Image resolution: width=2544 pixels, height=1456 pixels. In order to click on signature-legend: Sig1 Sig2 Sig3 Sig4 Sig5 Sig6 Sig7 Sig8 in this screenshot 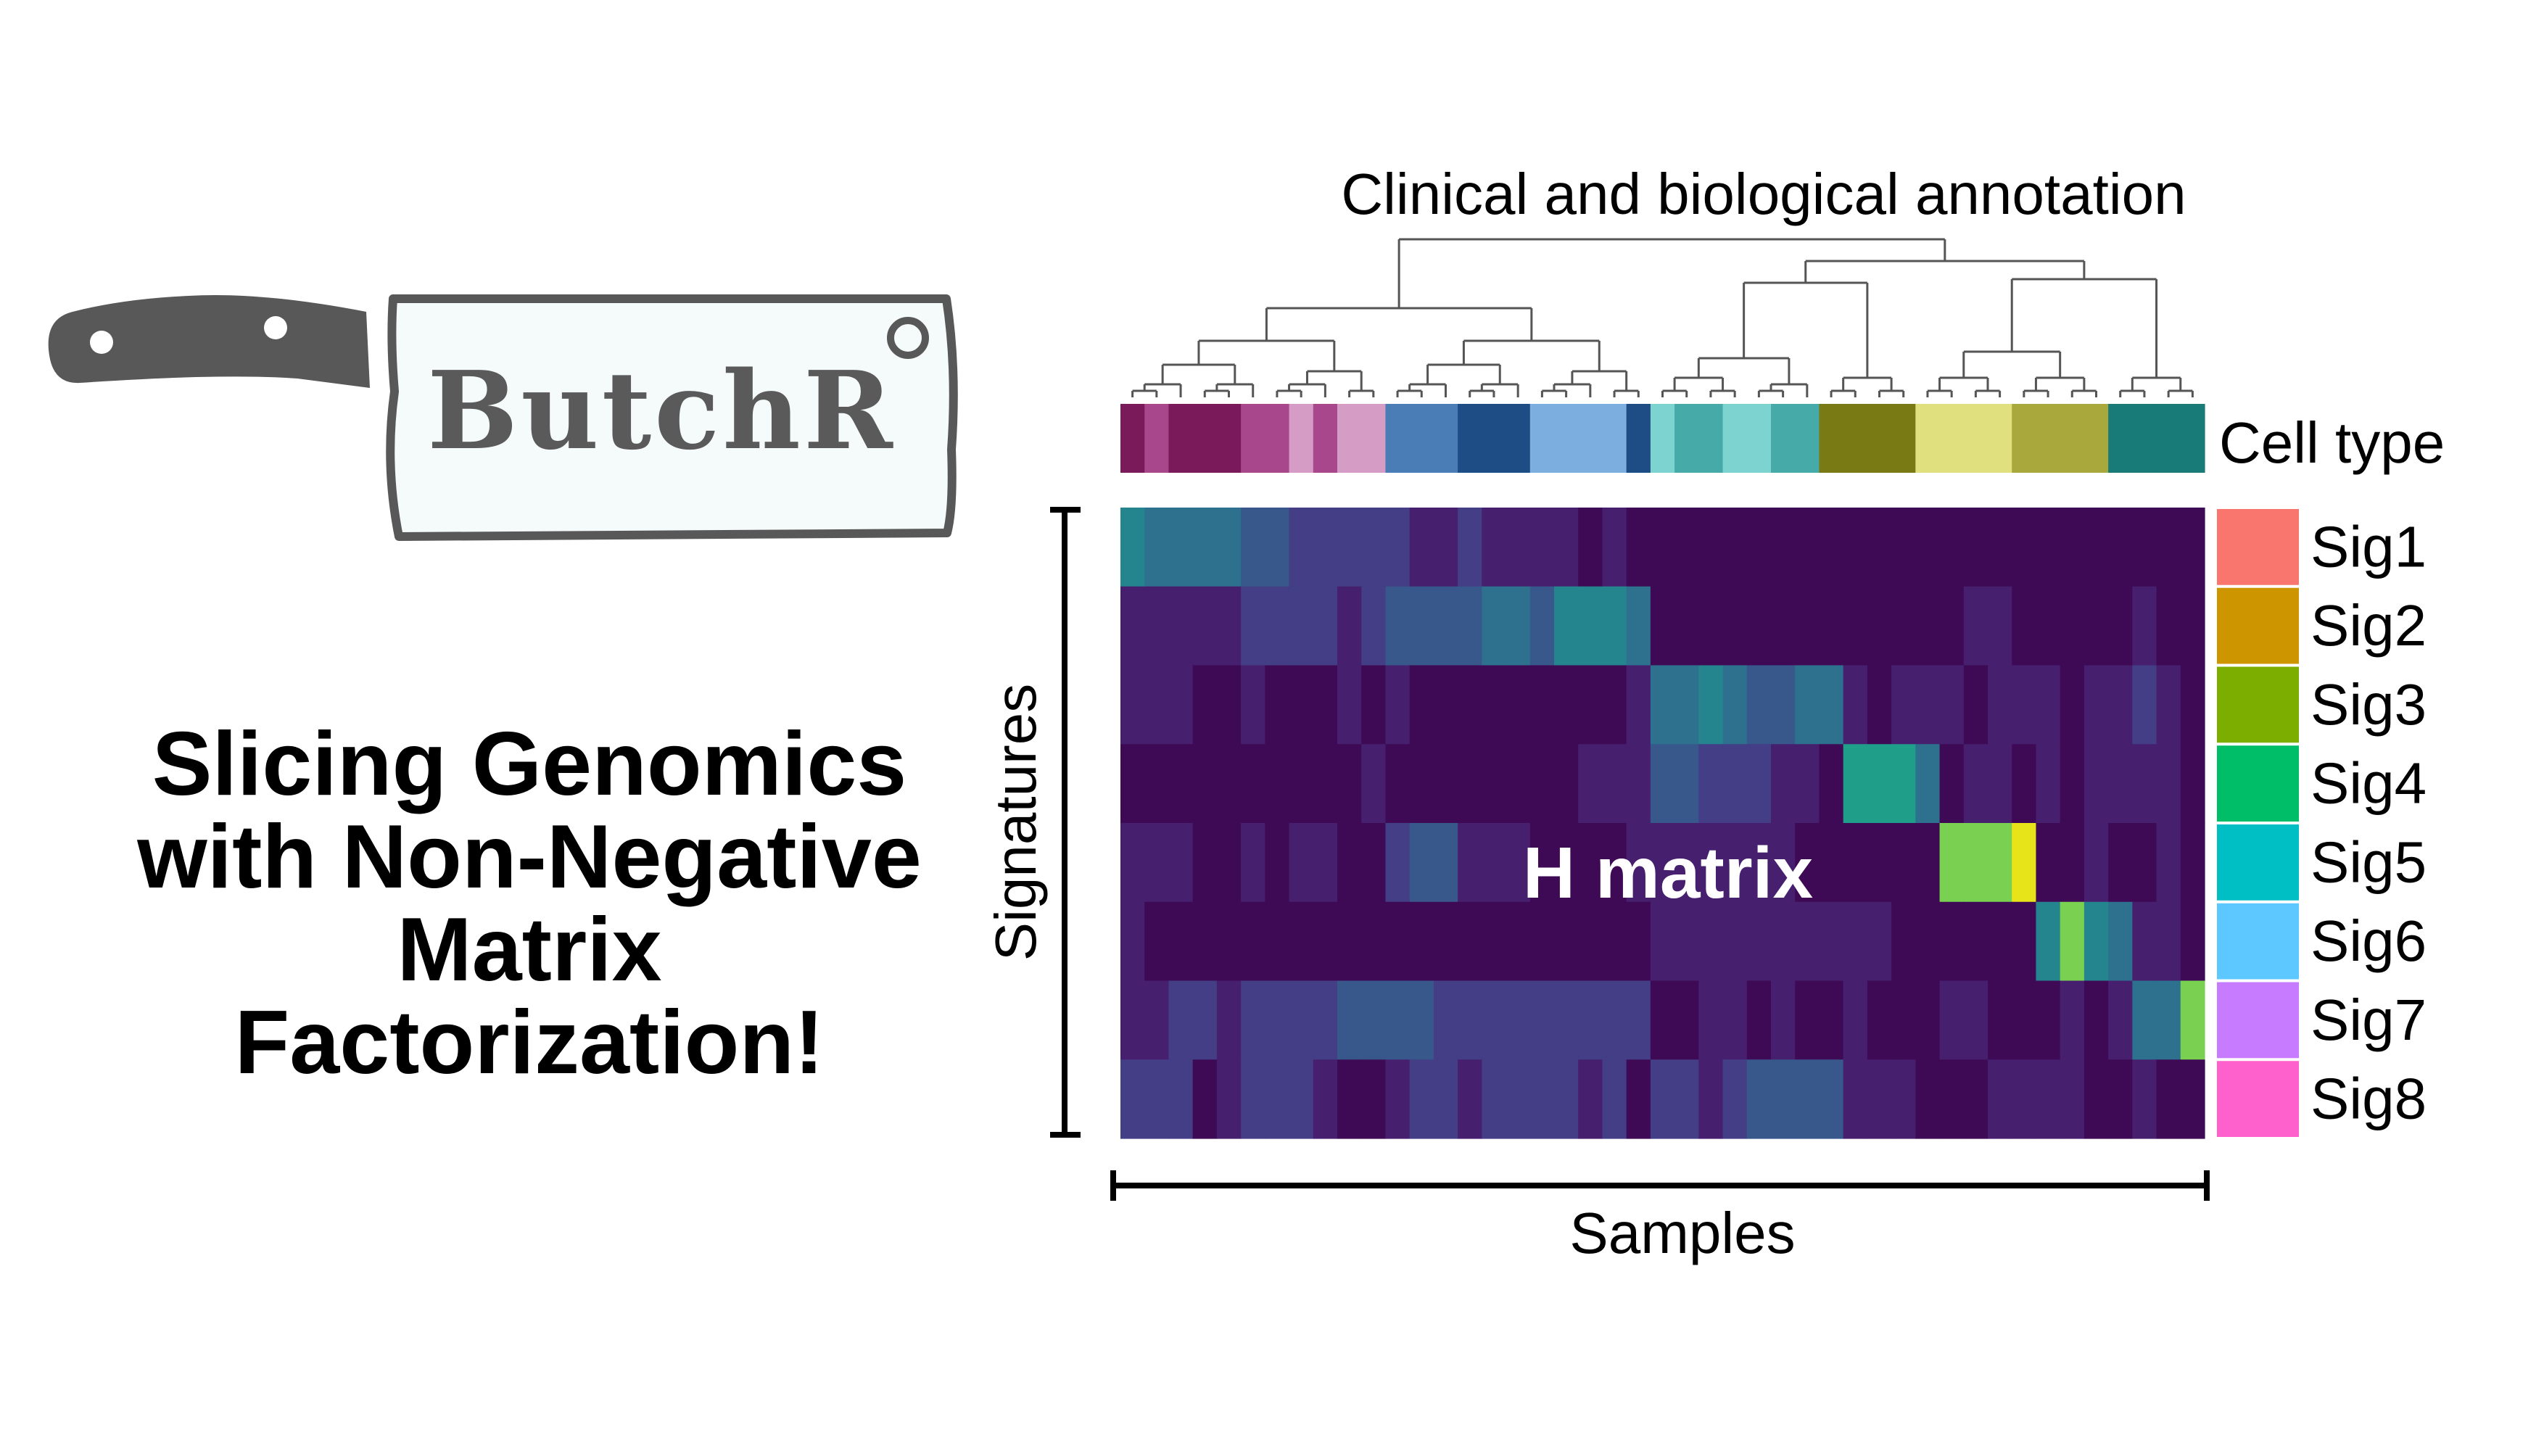, I will do `click(2322, 823)`.